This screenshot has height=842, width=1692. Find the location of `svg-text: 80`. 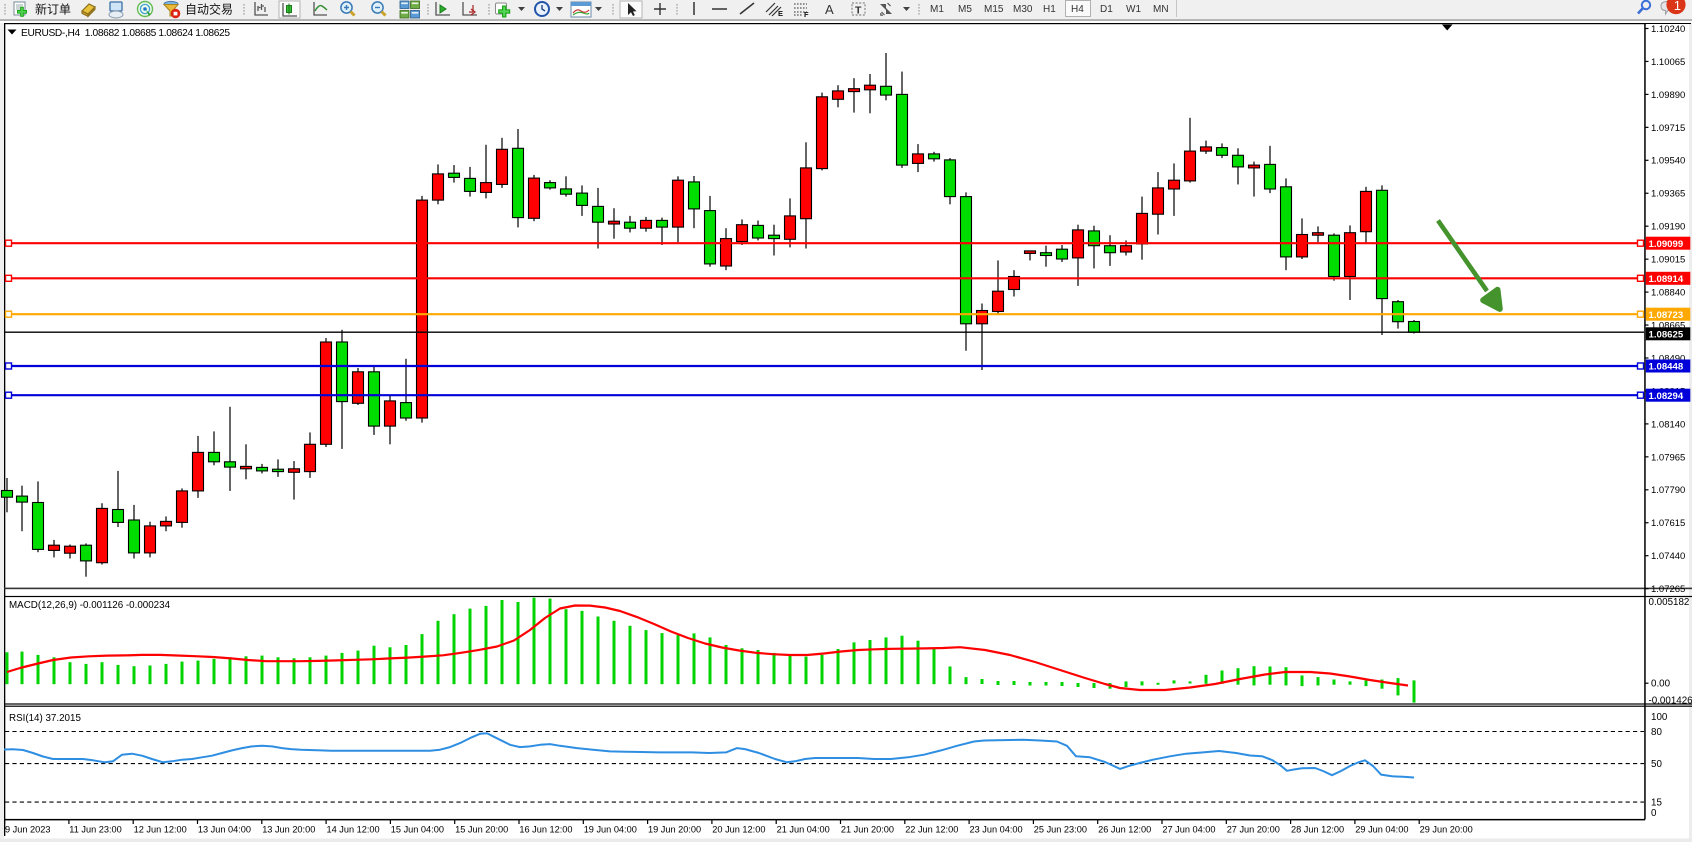

svg-text: 80 is located at coordinates (1656, 732).